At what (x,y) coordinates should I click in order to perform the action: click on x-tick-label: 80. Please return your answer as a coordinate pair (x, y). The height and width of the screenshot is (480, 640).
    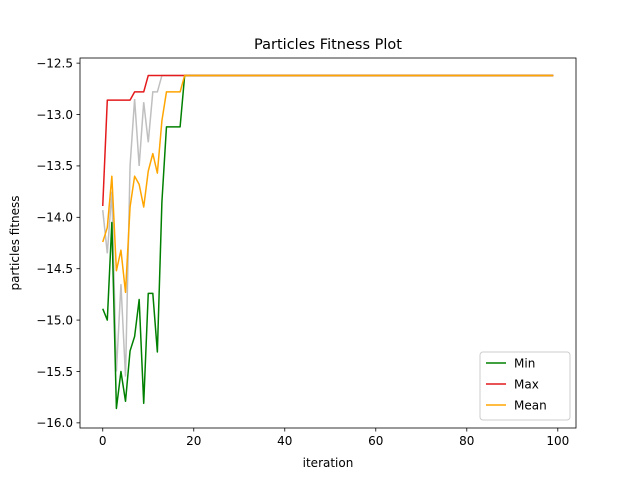
    Looking at the image, I should click on (466, 441).